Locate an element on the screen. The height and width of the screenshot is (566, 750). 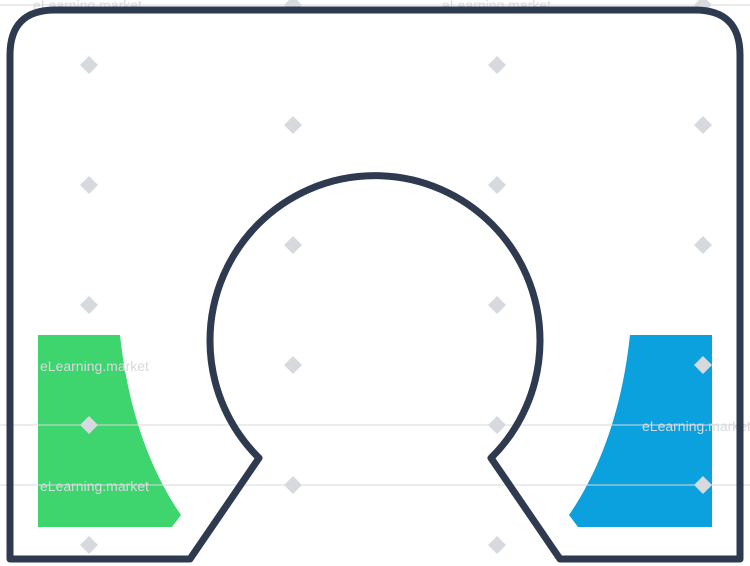
left-green-panel is located at coordinates (109, 431).